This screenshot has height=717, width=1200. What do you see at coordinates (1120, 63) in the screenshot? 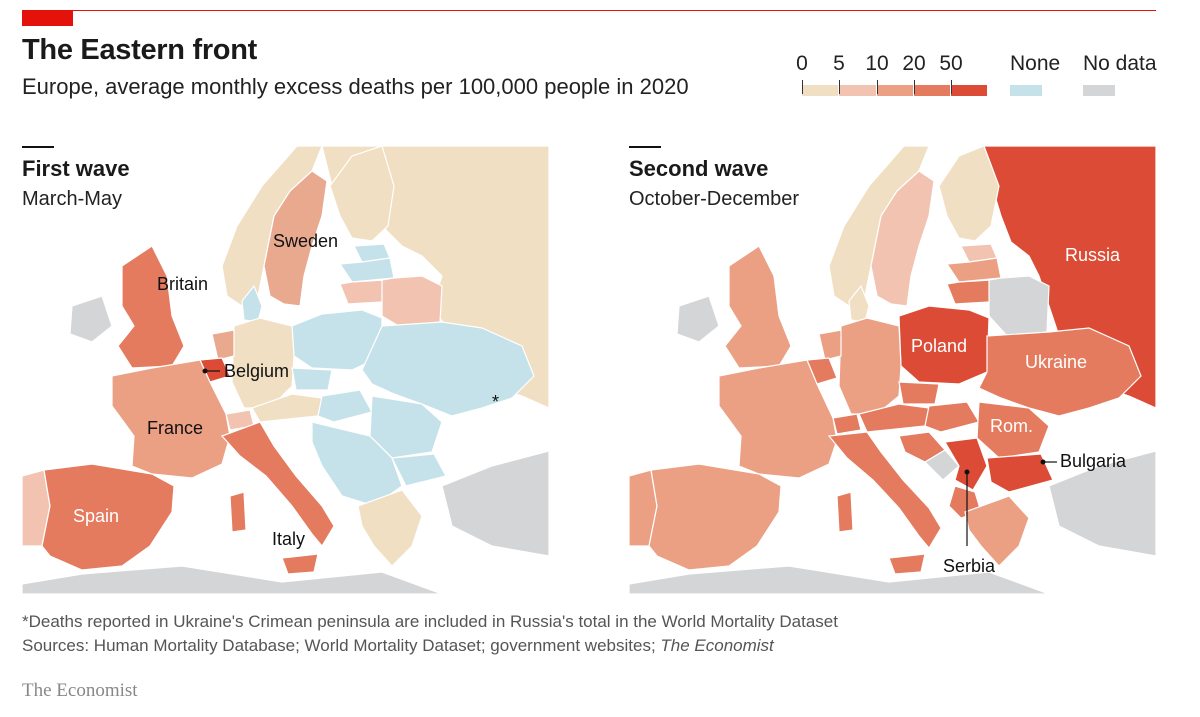
I see `legend-nodata-label: No data` at bounding box center [1120, 63].